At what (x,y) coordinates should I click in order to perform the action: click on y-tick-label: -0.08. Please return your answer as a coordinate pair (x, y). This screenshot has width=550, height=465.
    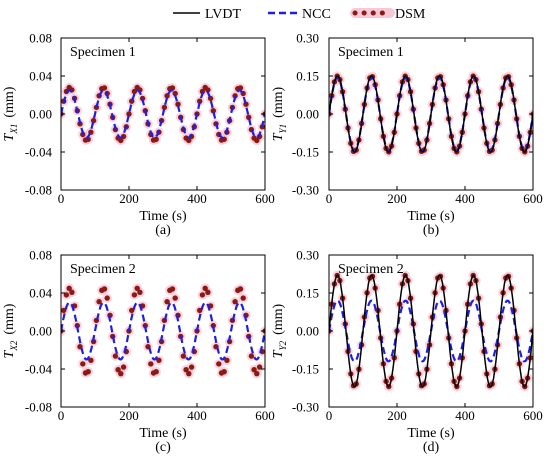
    Looking at the image, I should click on (38, 190).